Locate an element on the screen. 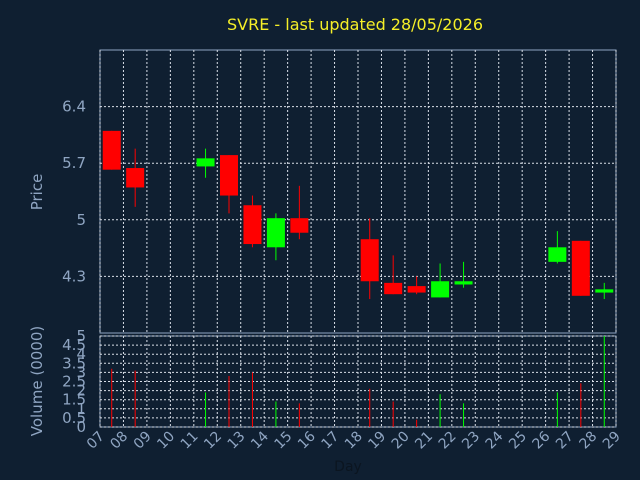 This screenshot has height=480, width=640. x-tick-label: 27 is located at coordinates (565, 441).